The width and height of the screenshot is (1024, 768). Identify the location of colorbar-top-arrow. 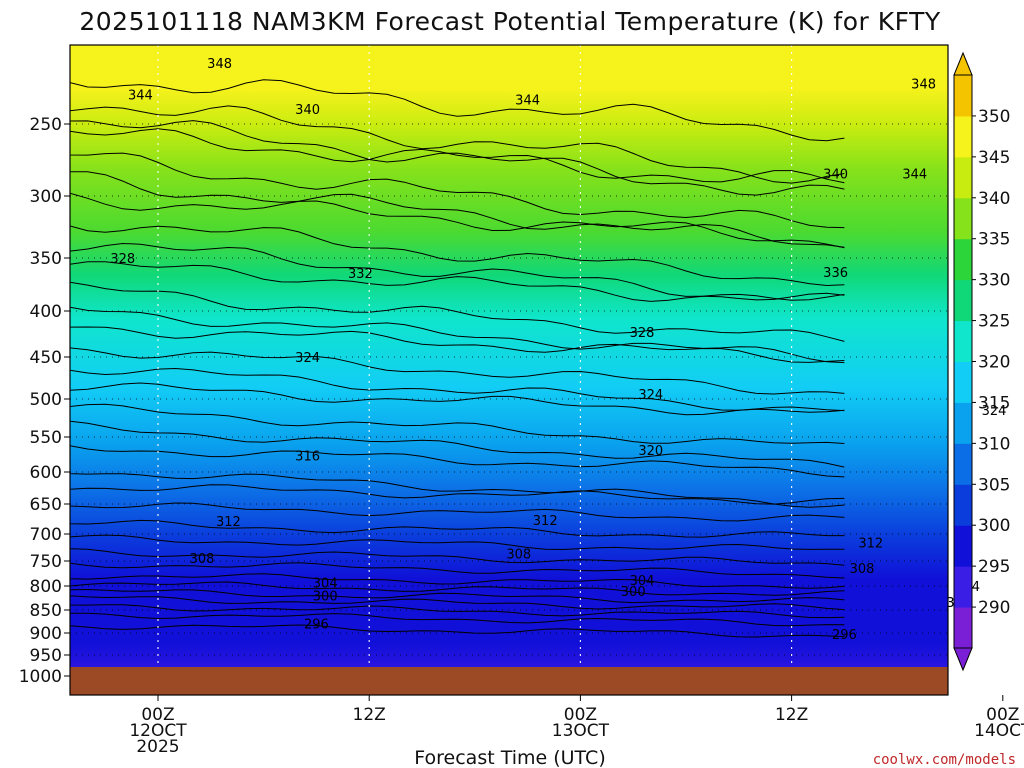
(963, 63).